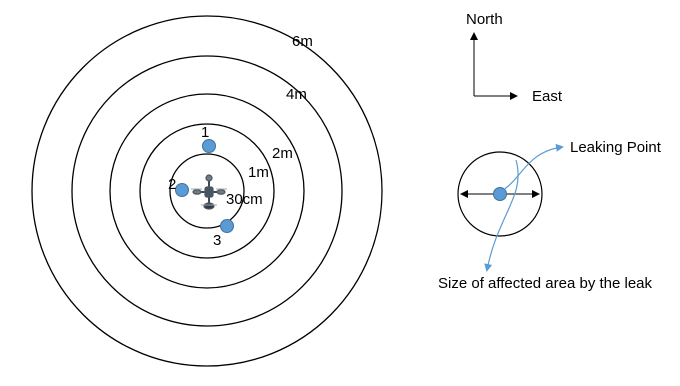 The image size is (680, 386). I want to click on affected-area-circle, so click(500, 194).